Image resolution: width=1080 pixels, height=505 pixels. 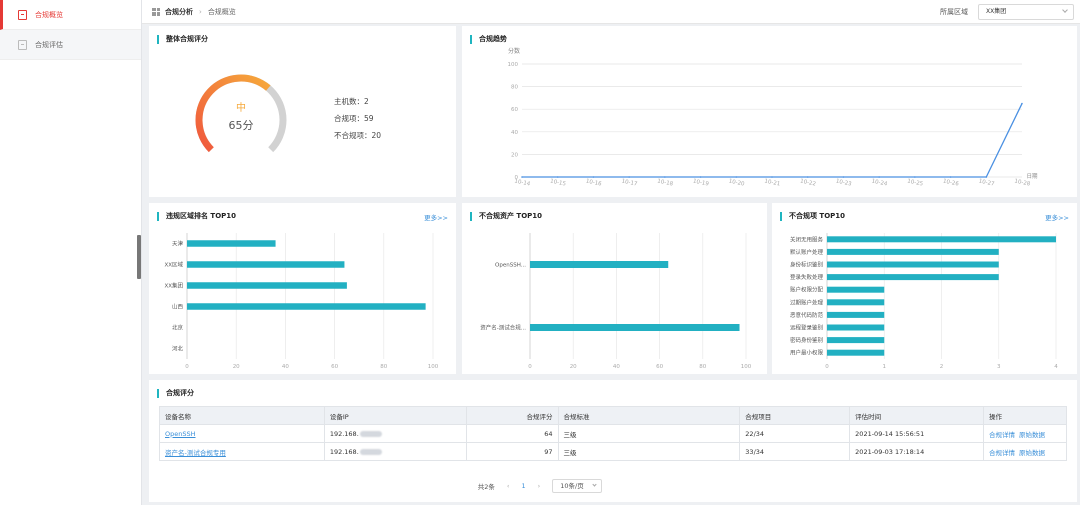 What do you see at coordinates (736, 182) in the screenshot?
I see `x-tick-label: 10-20` at bounding box center [736, 182].